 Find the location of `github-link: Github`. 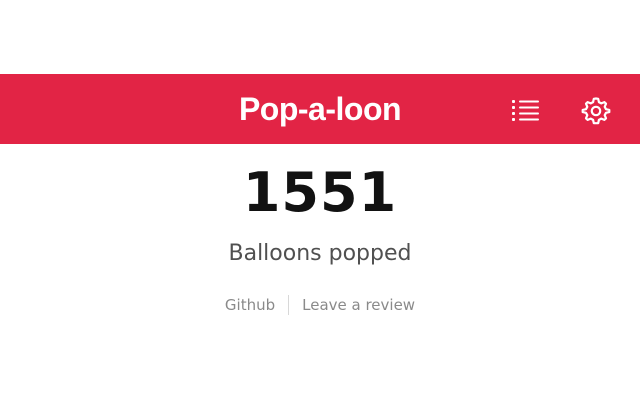

github-link: Github is located at coordinates (250, 305).